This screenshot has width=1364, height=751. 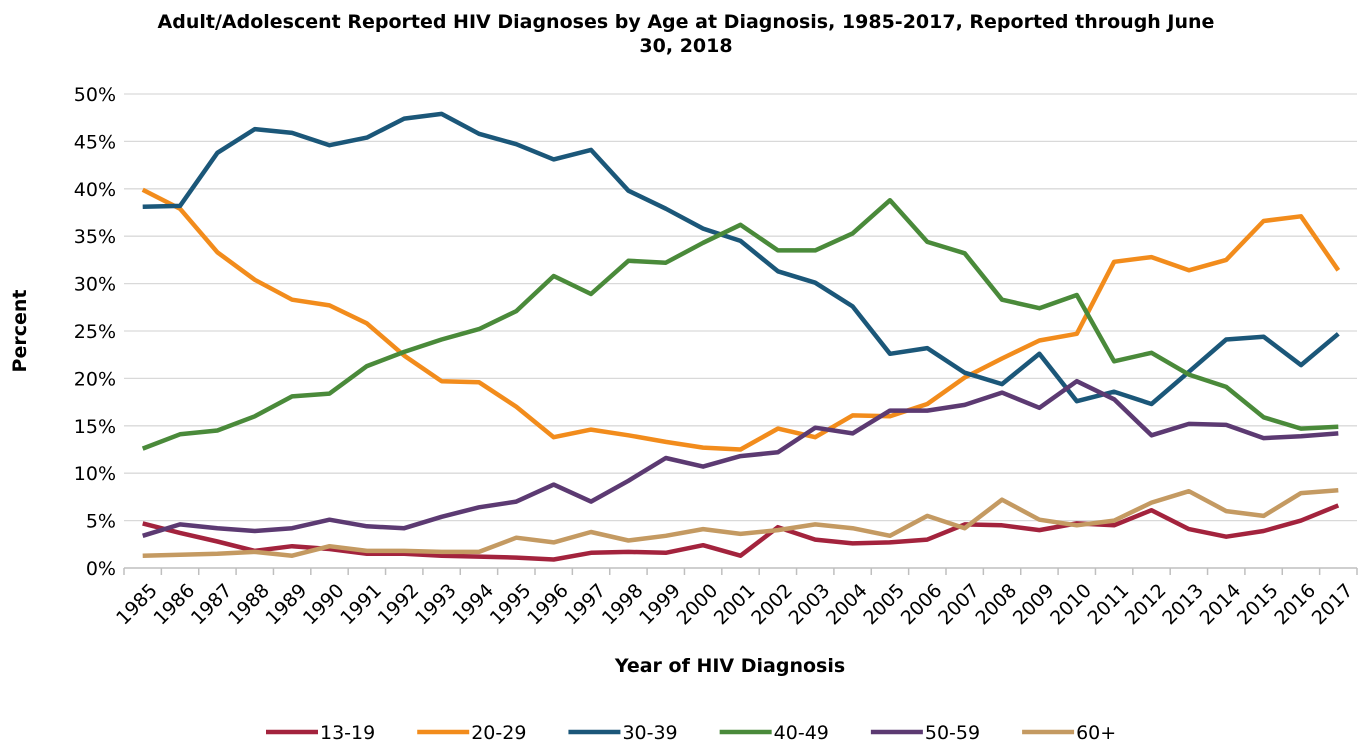 What do you see at coordinates (801, 733) in the screenshot?
I see `legend-label: 40-49` at bounding box center [801, 733].